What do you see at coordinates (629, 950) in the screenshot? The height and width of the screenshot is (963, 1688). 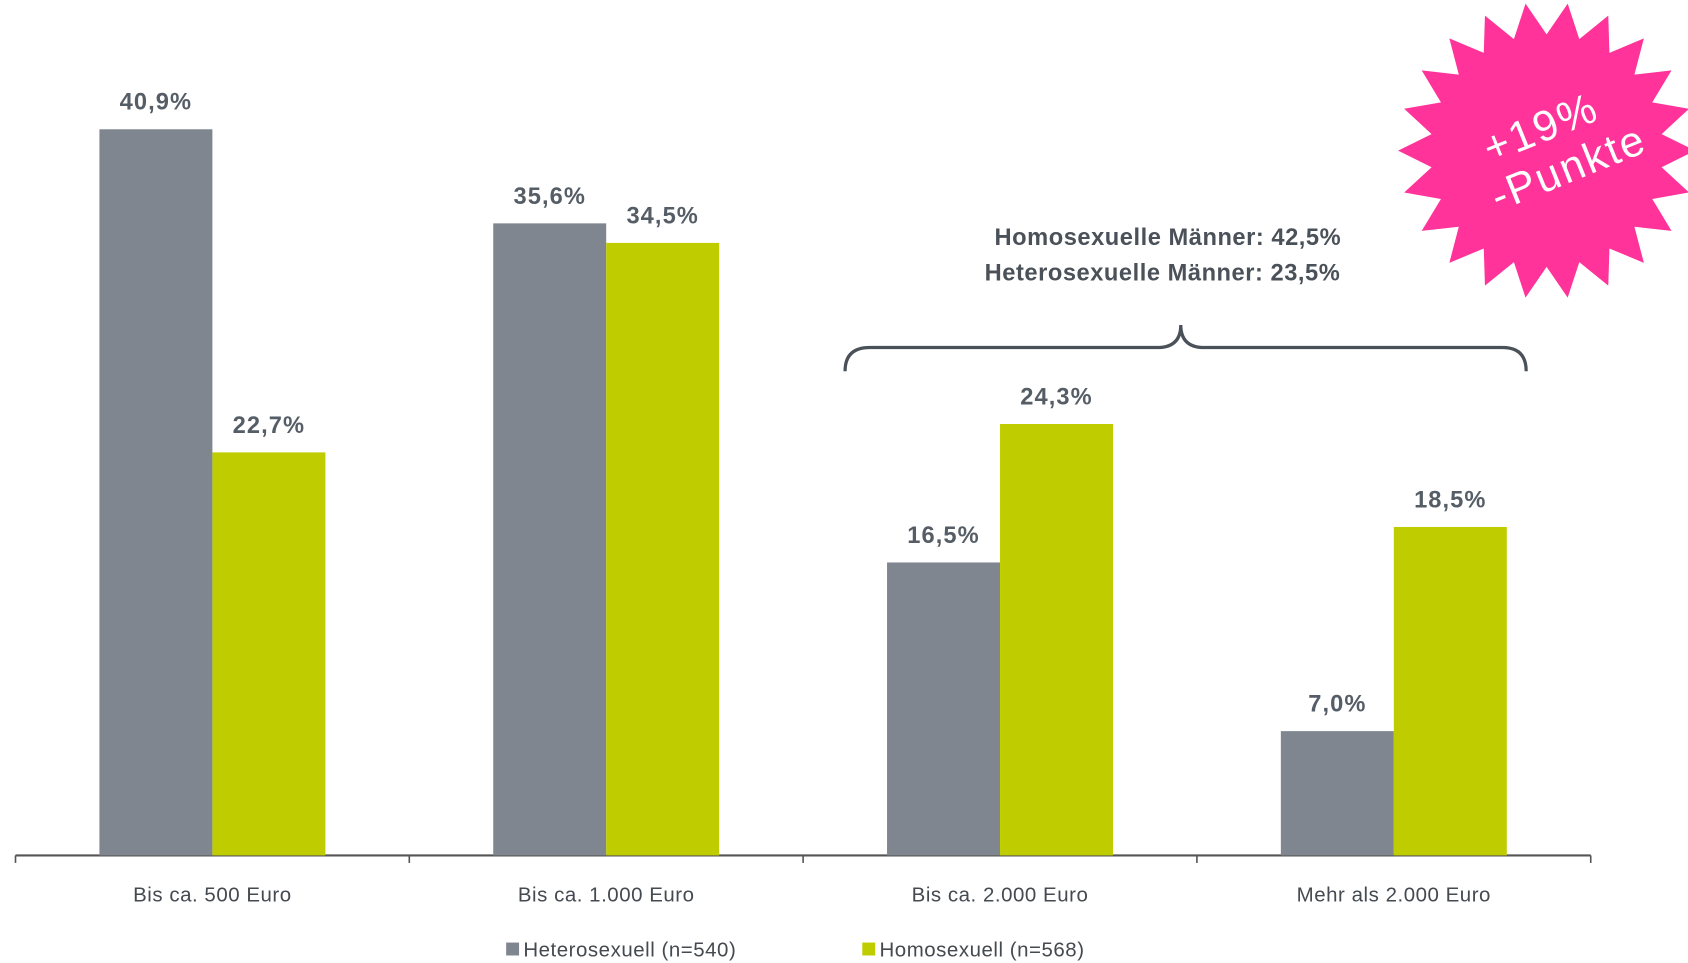 I see `legend-label: Heterosexuell (n=540)` at bounding box center [629, 950].